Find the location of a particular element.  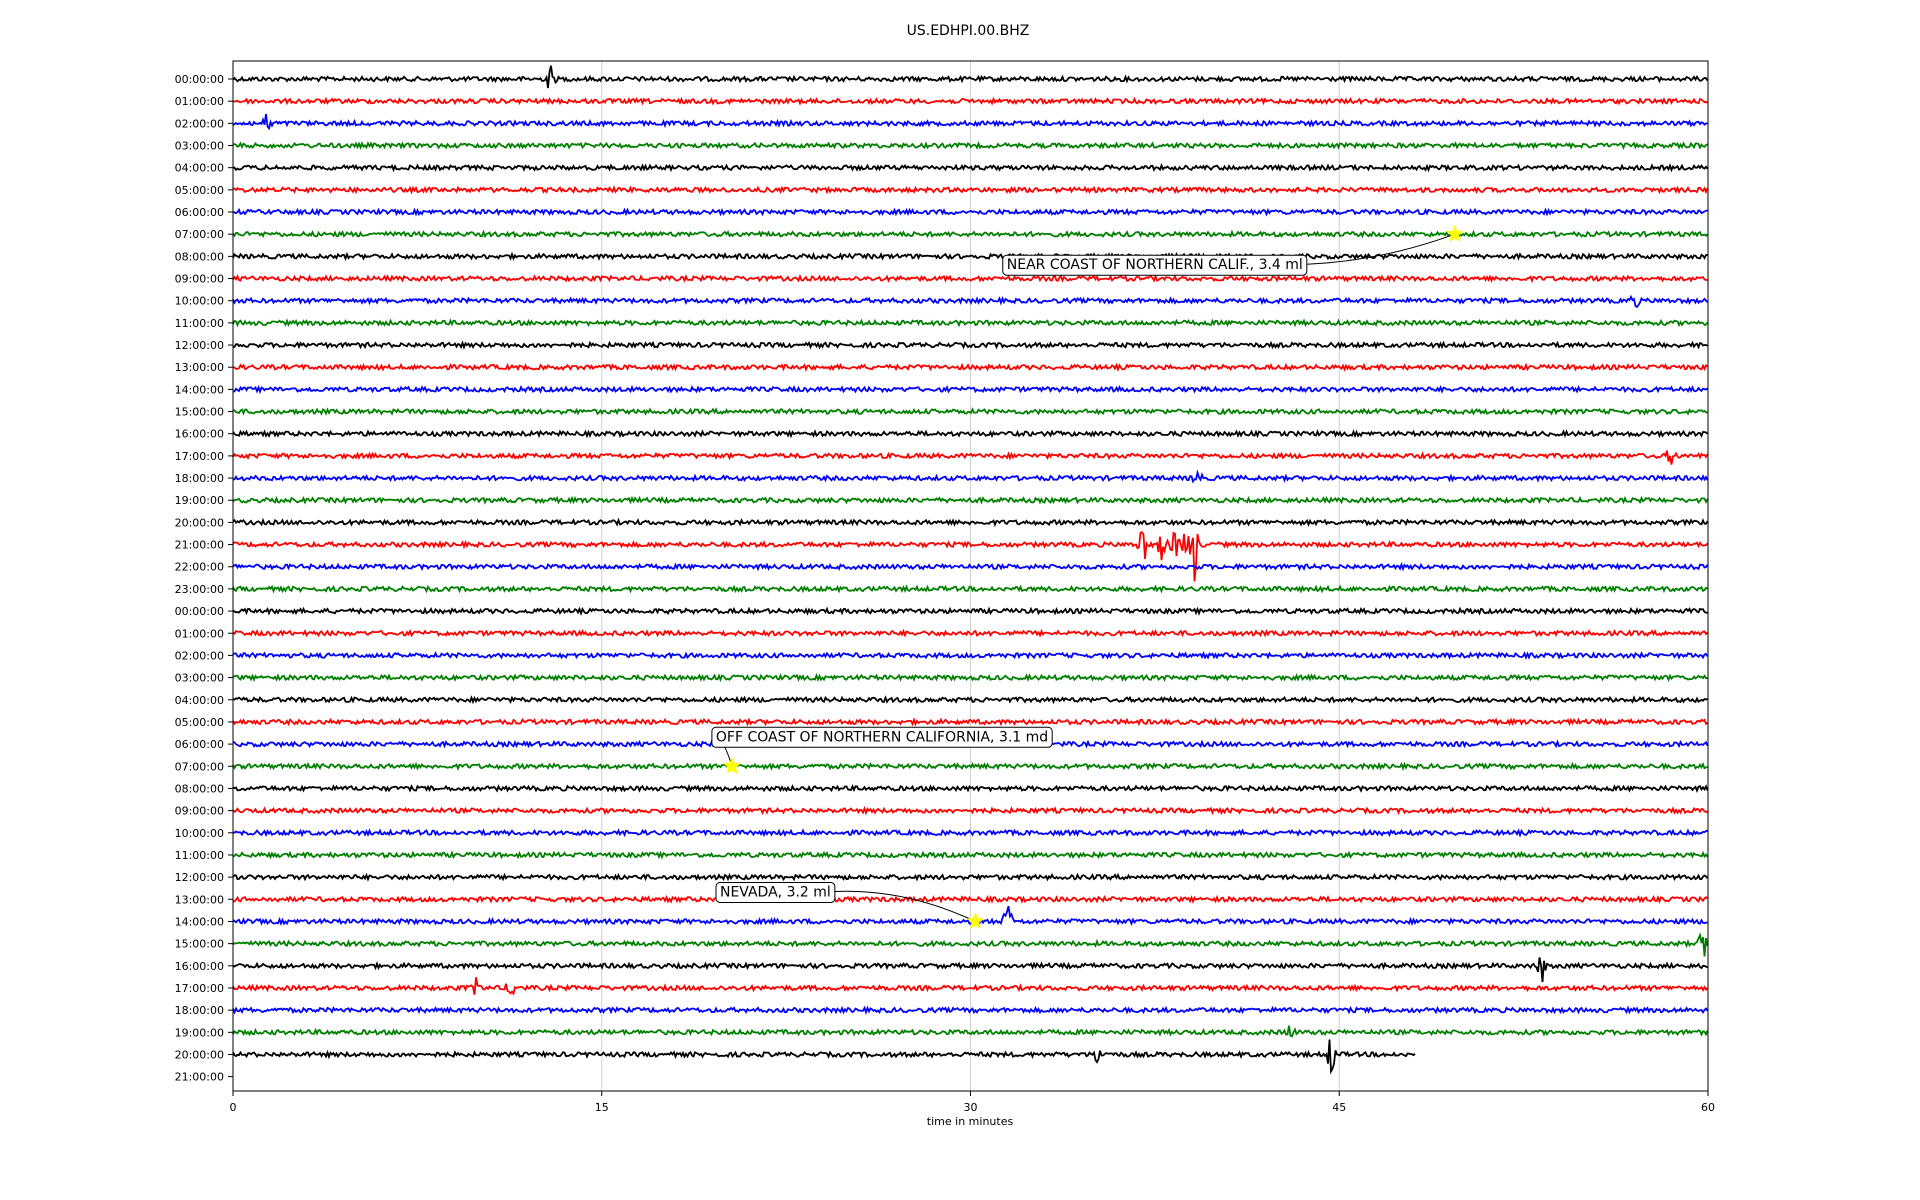

y-tick-label: 05:00:00 is located at coordinates (199, 722).